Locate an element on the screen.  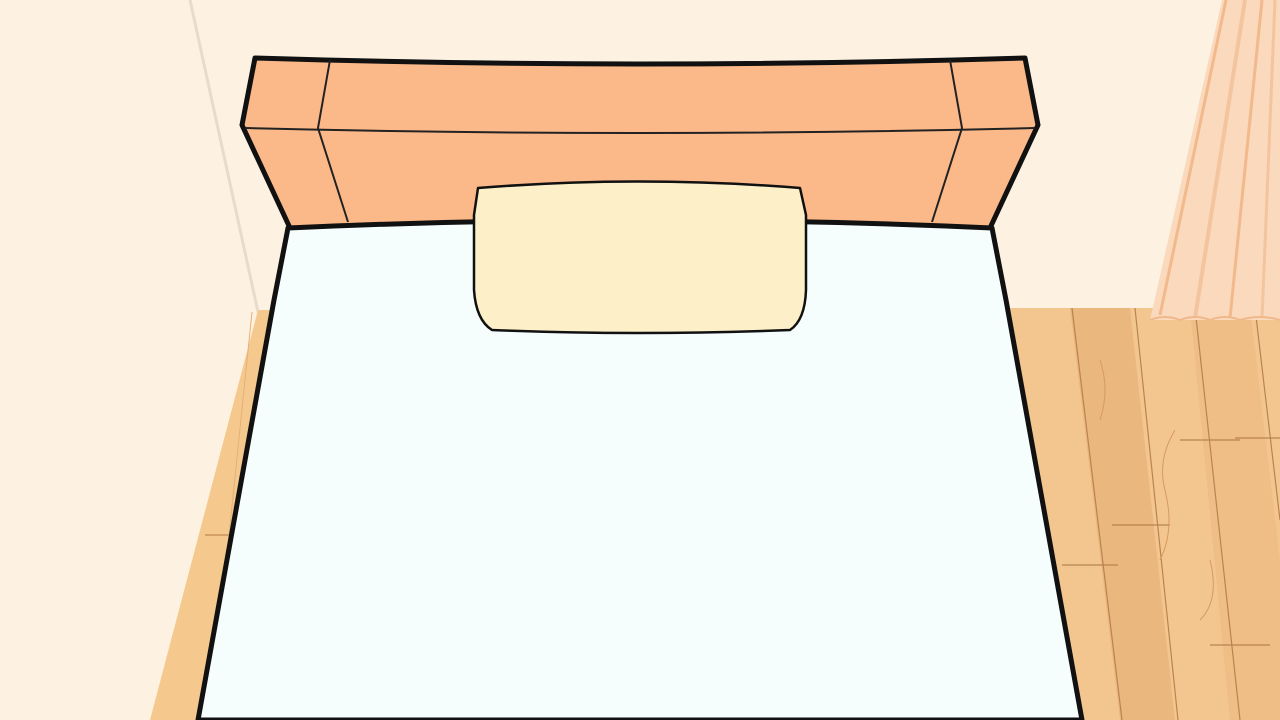
pillow is located at coordinates (640, 257).